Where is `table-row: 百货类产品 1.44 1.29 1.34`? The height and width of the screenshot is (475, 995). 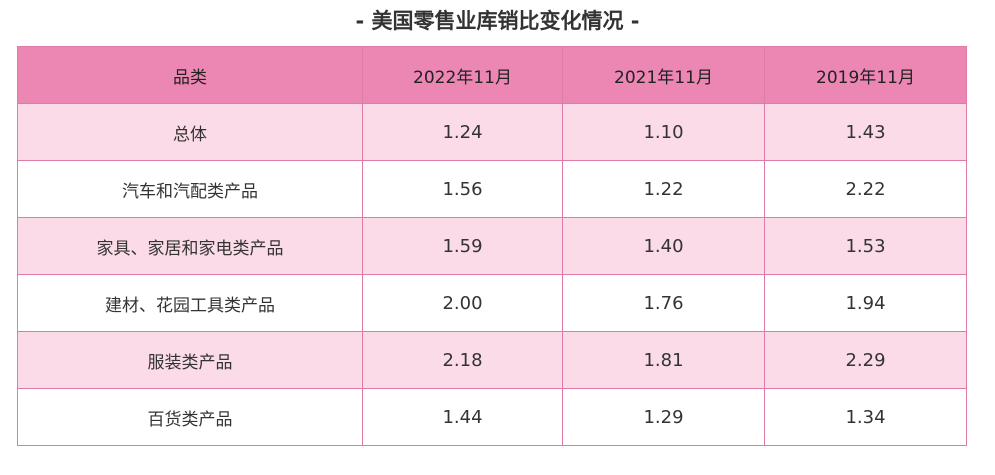
table-row: 百货类产品 1.44 1.29 1.34 is located at coordinates (492, 417).